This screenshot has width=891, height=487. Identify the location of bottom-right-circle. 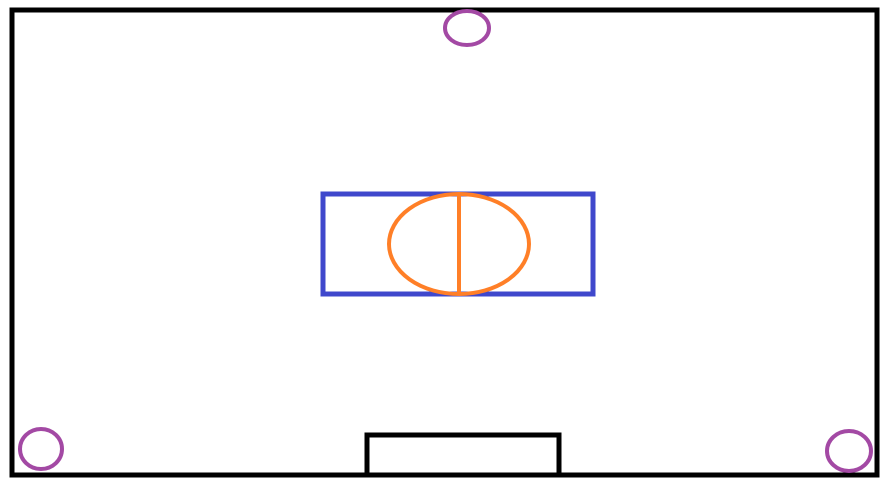
(849, 451).